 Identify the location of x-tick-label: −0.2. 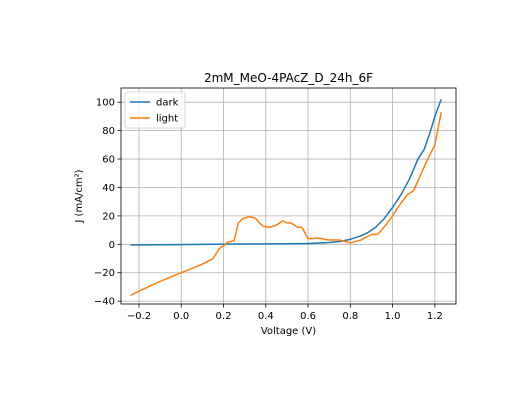
(139, 316).